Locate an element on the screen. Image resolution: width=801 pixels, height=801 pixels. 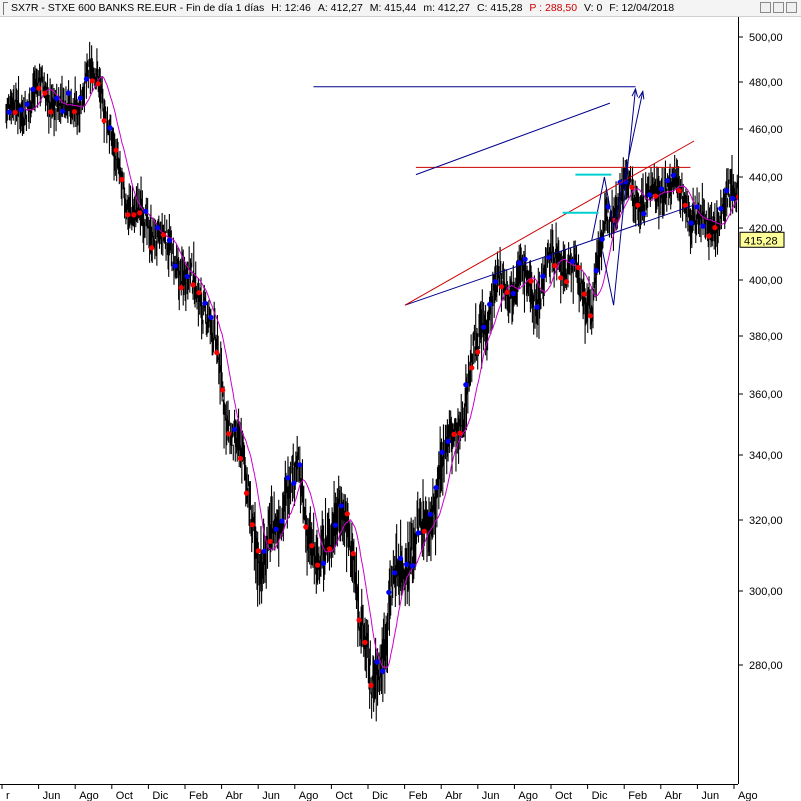
arrow-head is located at coordinates (641, 94).